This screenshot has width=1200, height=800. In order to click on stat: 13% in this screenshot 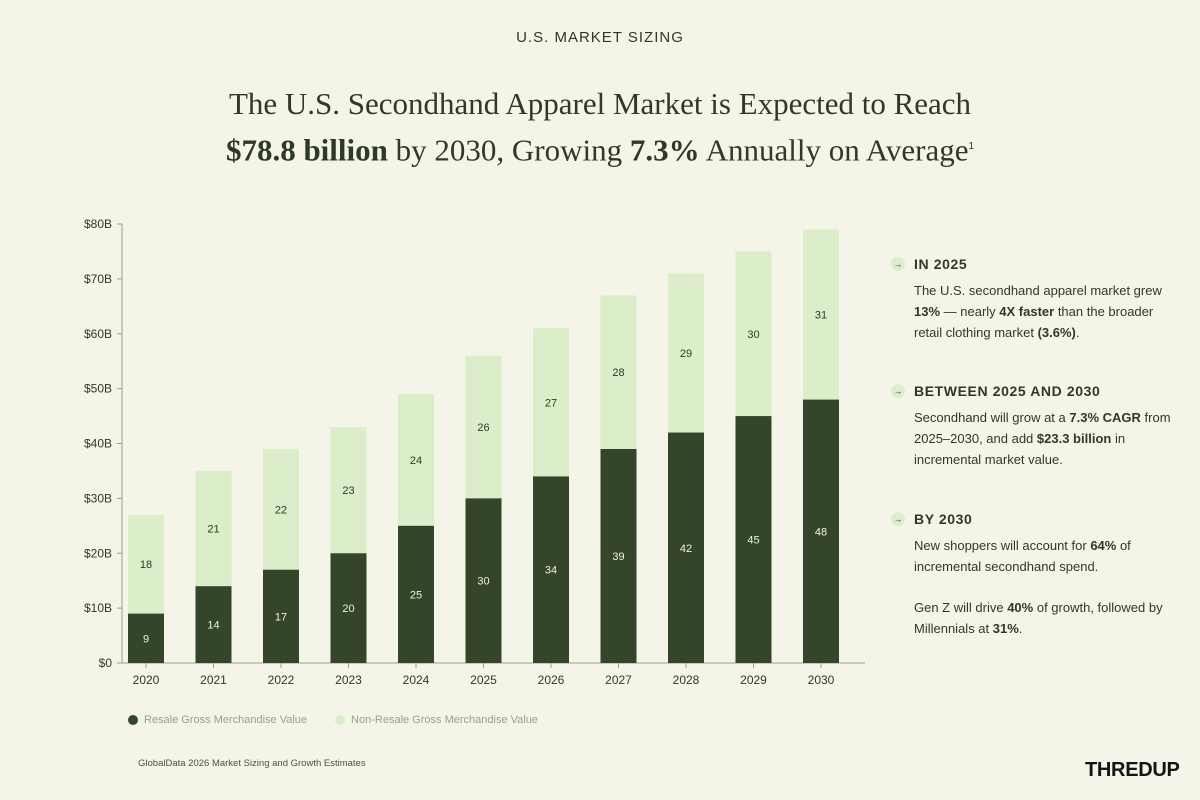, I will do `click(927, 311)`.